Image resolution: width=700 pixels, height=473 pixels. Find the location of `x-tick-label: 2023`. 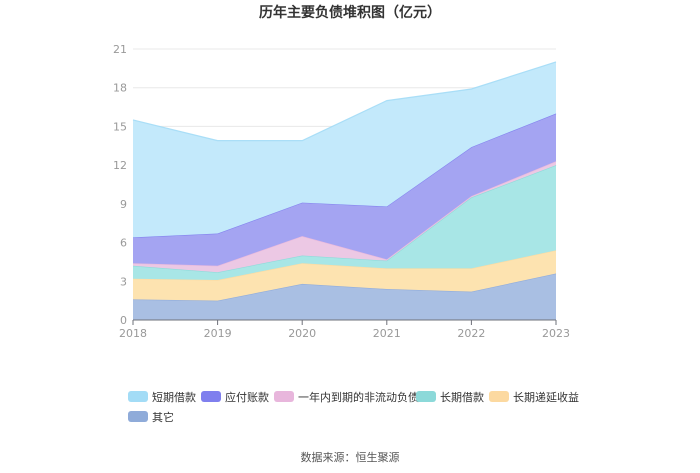

x-tick-label: 2023 is located at coordinates (556, 333).